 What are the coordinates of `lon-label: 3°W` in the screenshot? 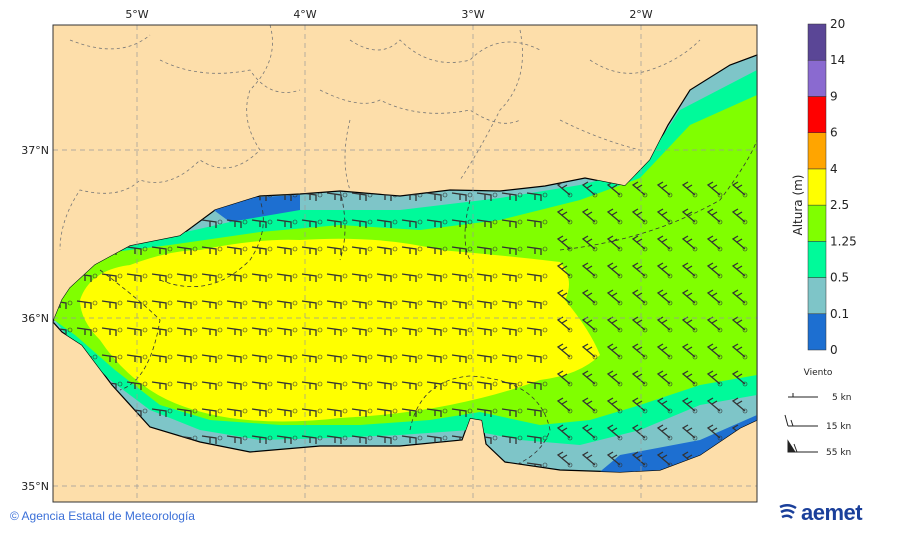 It's located at (472, 14).